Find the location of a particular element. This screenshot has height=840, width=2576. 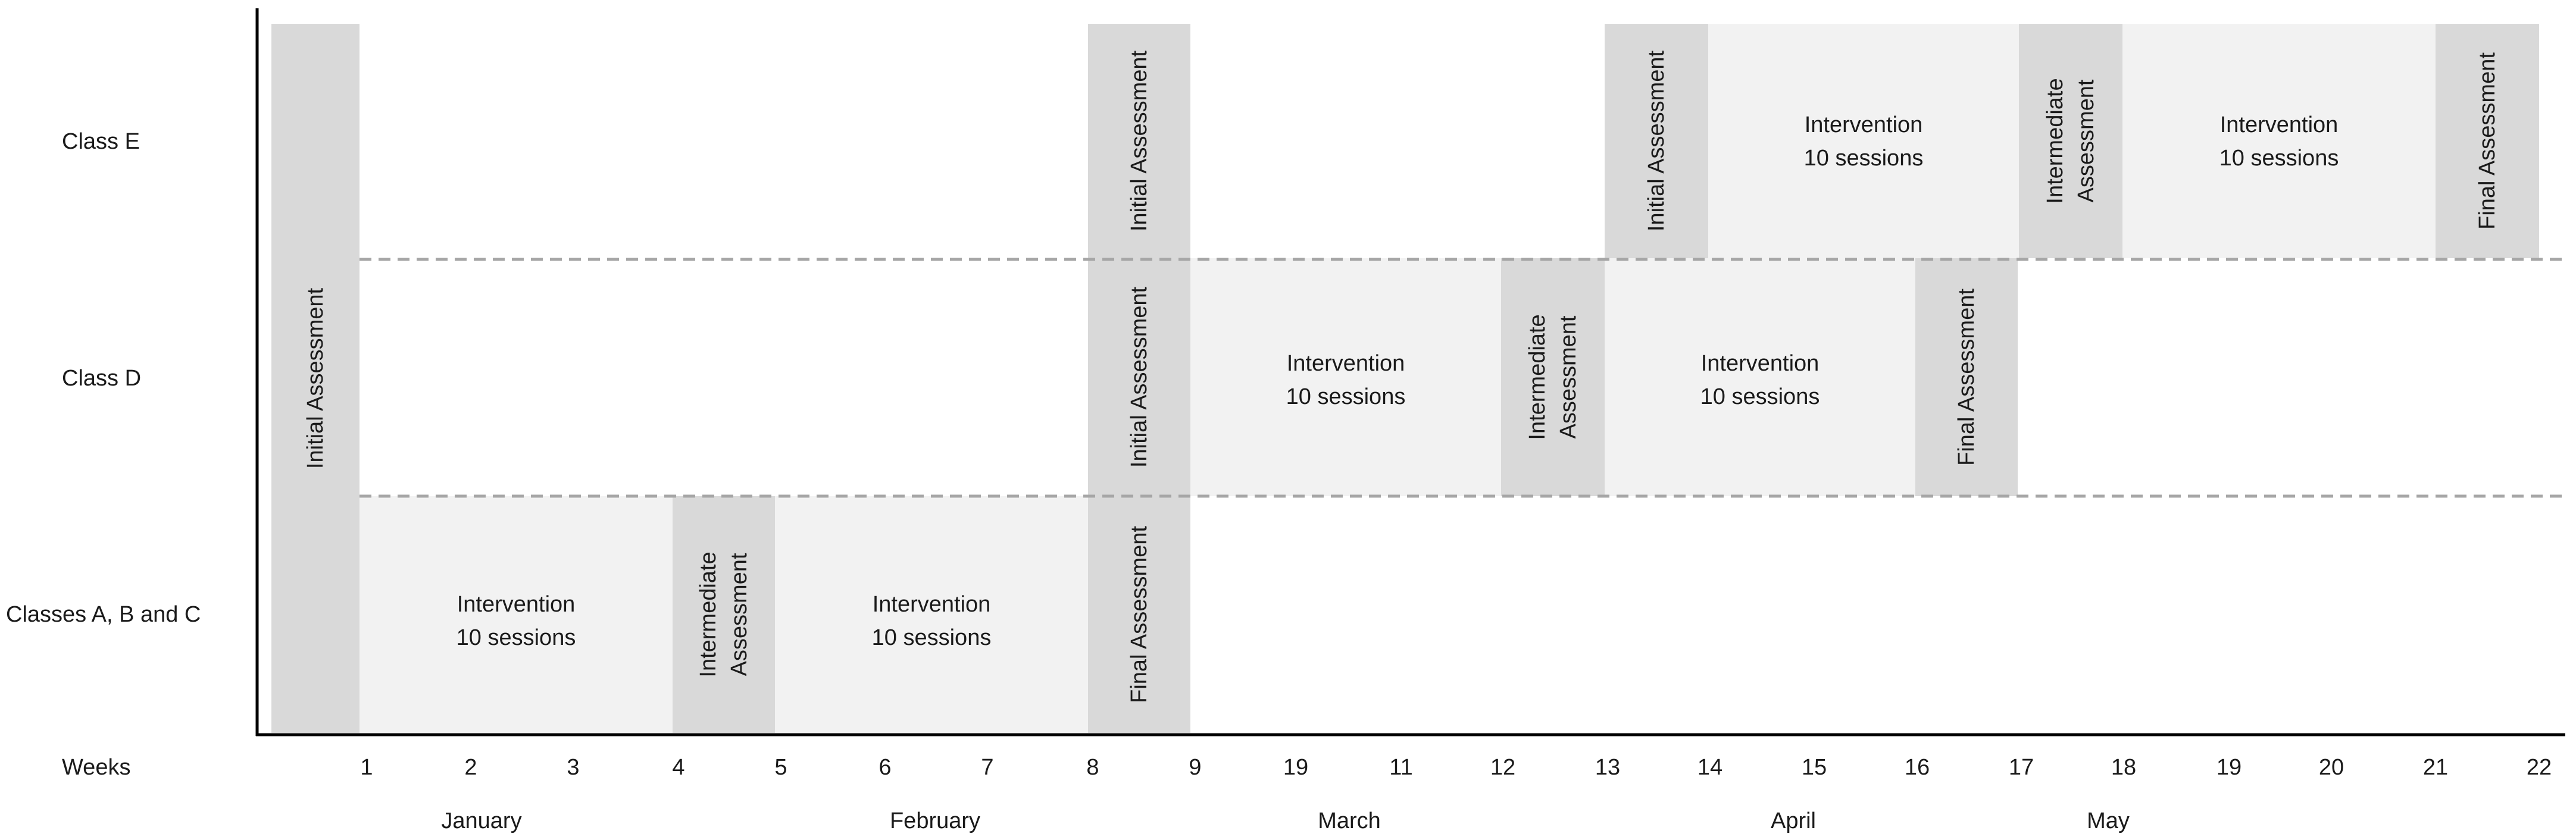

label-e-intervention-1-line2: 10 sessions is located at coordinates (1864, 158).